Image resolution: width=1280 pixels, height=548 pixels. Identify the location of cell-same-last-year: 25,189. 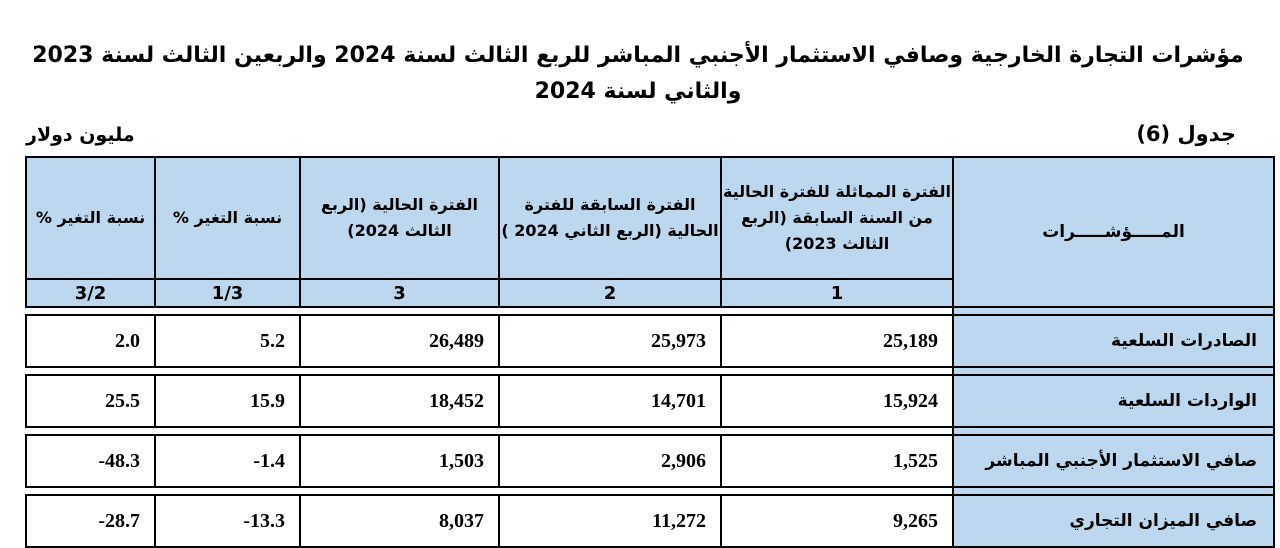
(837, 341).